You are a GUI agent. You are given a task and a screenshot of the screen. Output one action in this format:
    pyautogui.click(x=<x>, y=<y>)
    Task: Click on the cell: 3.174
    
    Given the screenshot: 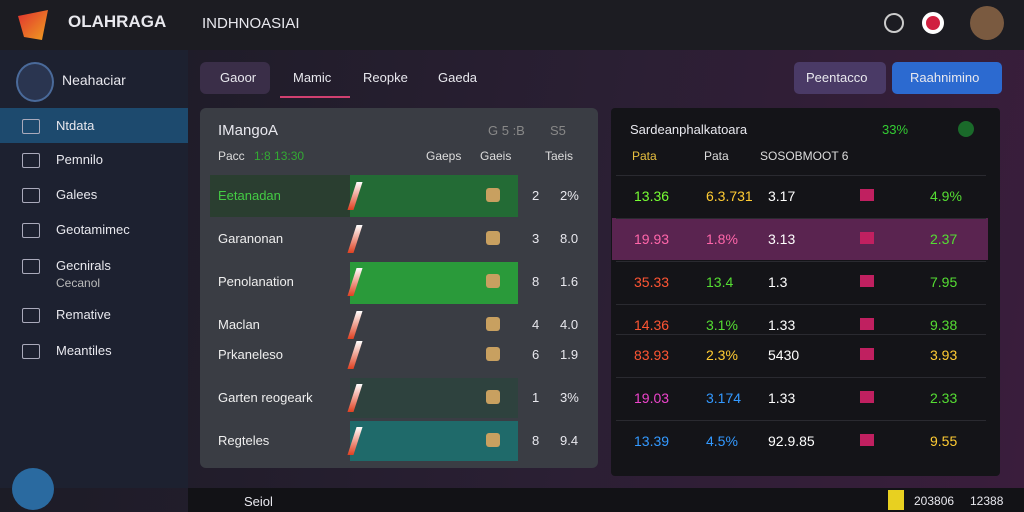 What is the action you would take?
    pyautogui.click(x=724, y=398)
    